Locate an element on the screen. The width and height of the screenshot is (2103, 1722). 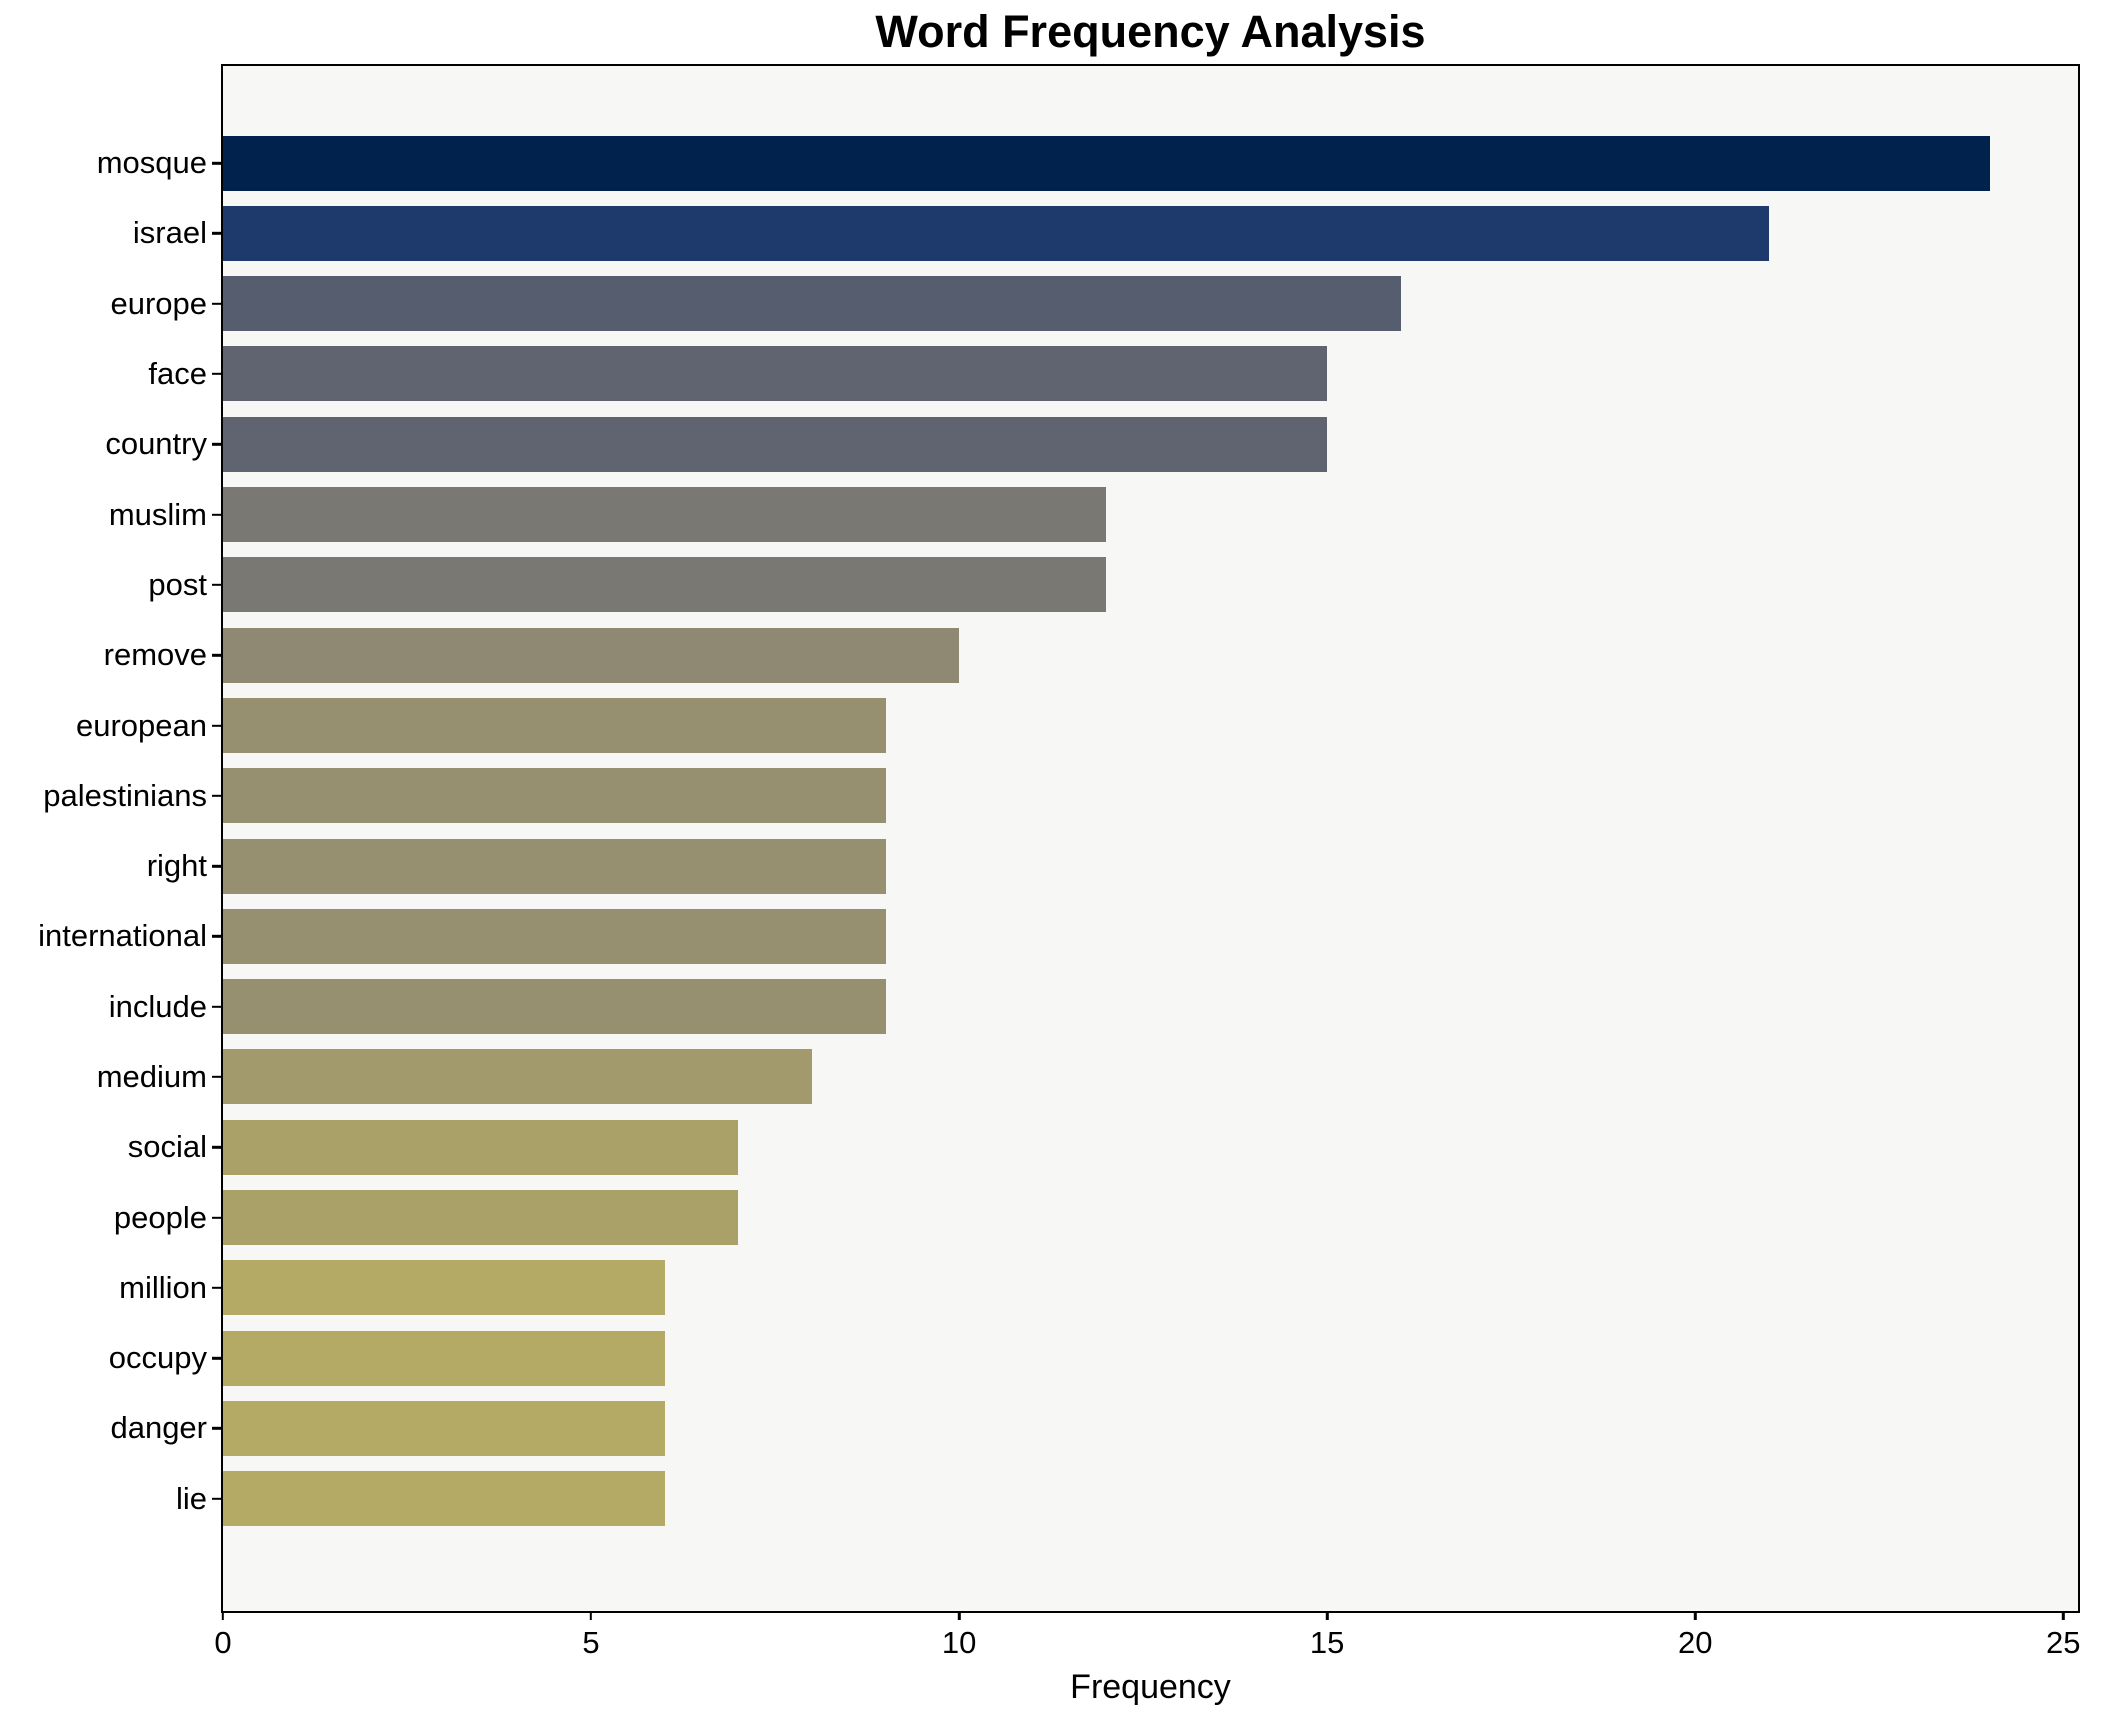
bar-remove is located at coordinates (591, 655).